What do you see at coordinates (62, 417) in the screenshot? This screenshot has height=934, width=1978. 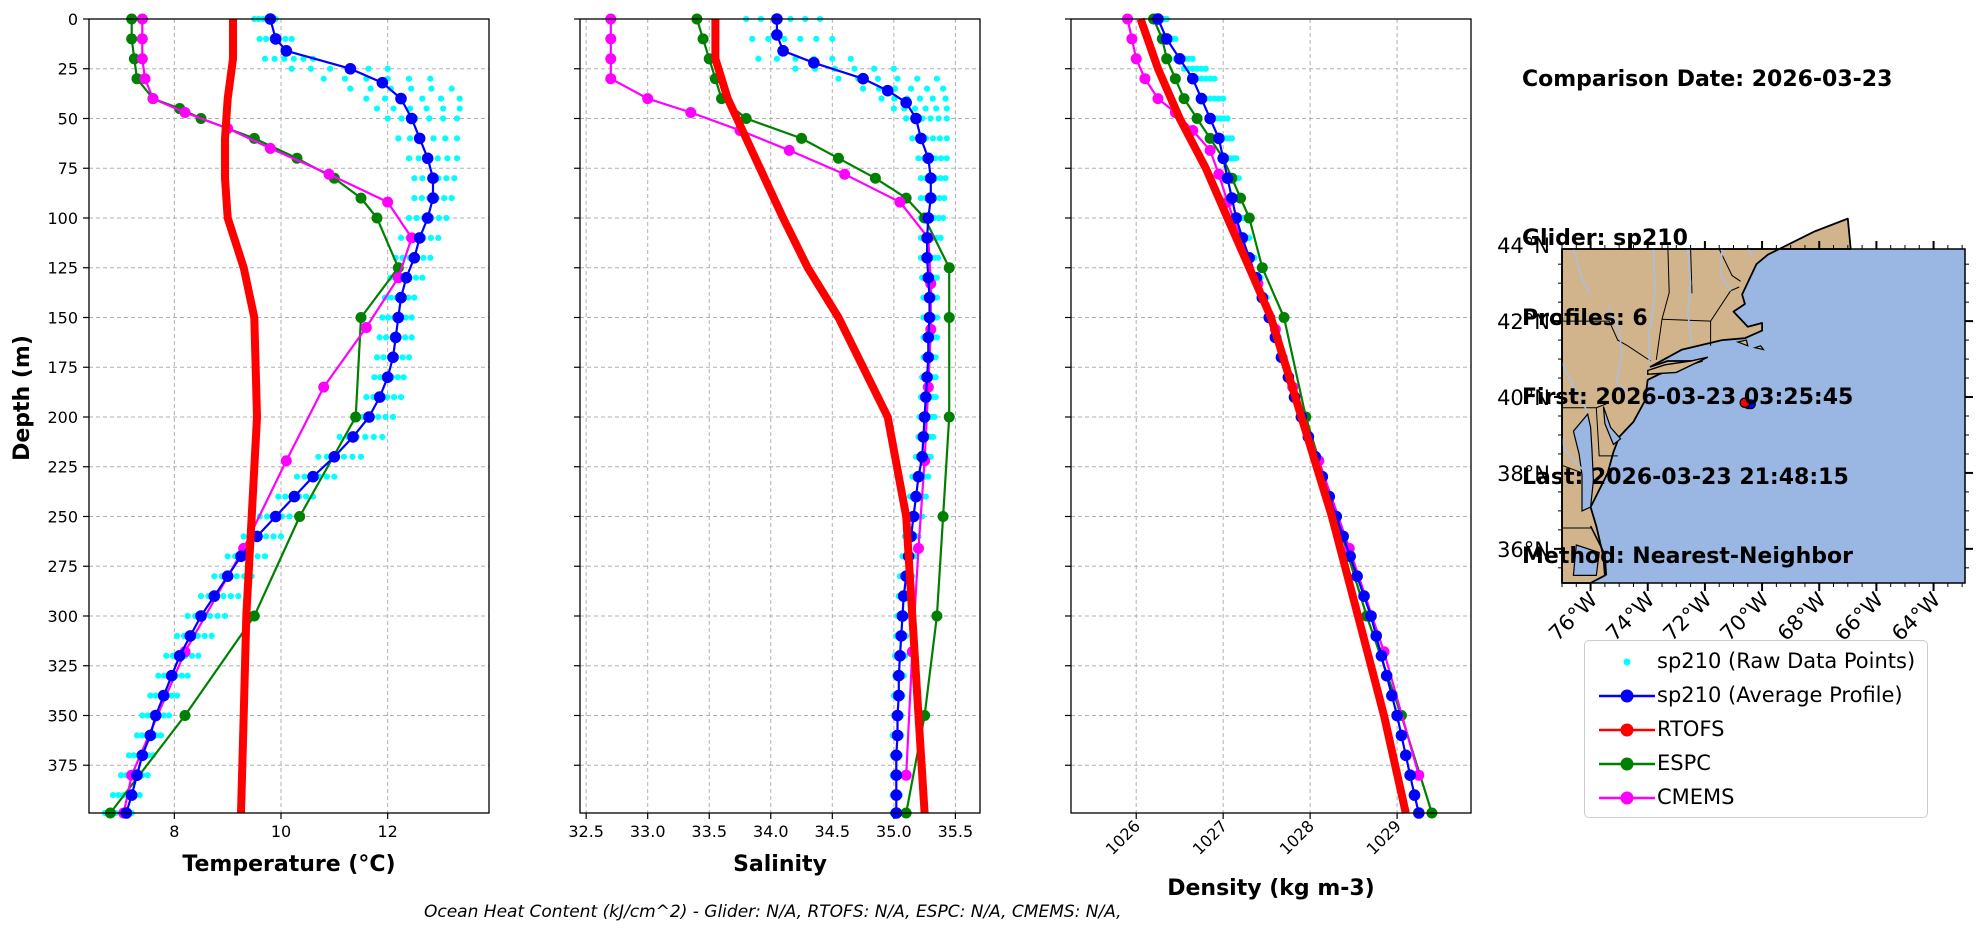 I see `y-tick-label: 200` at bounding box center [62, 417].